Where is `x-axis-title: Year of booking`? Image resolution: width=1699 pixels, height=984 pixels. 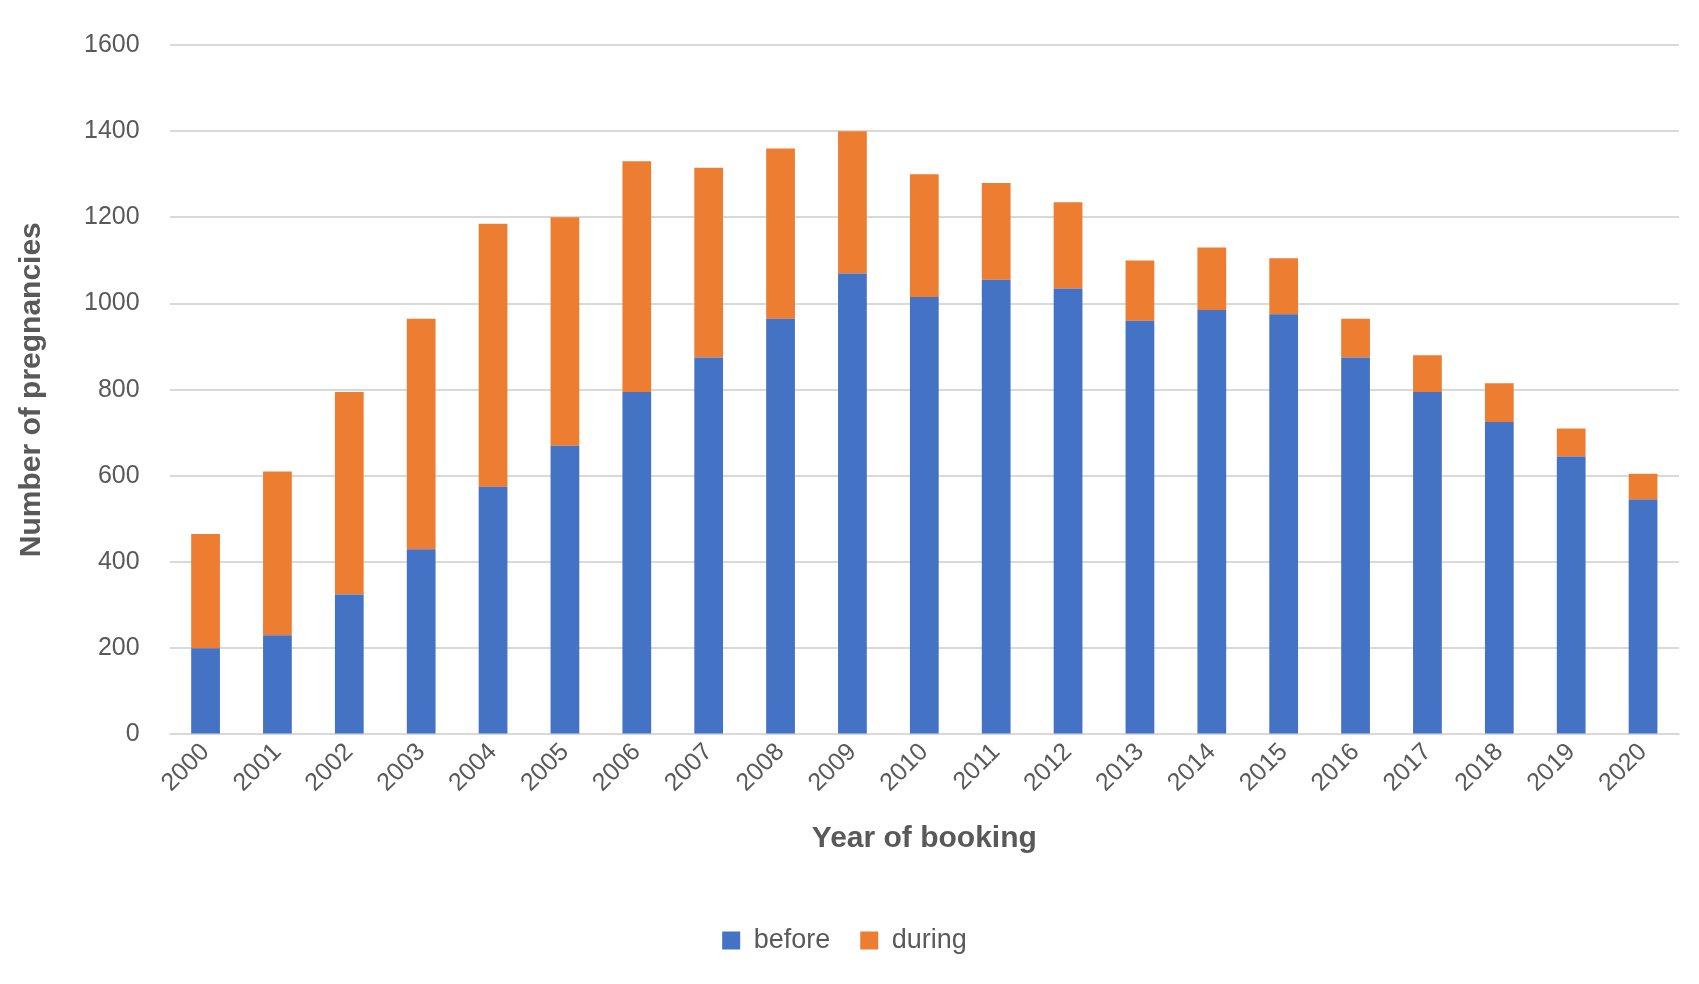
x-axis-title: Year of booking is located at coordinates (924, 837).